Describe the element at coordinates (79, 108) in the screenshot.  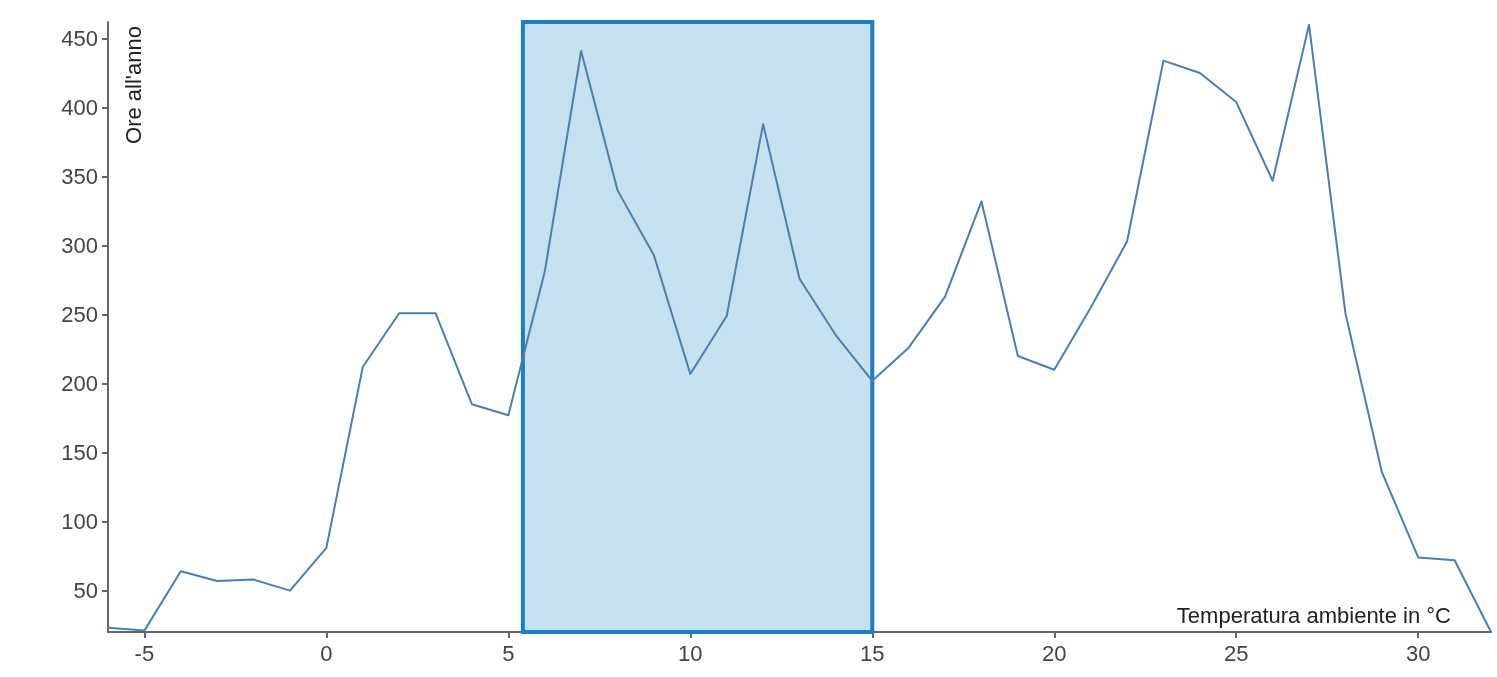
I see `y-tick-label: 400` at that location.